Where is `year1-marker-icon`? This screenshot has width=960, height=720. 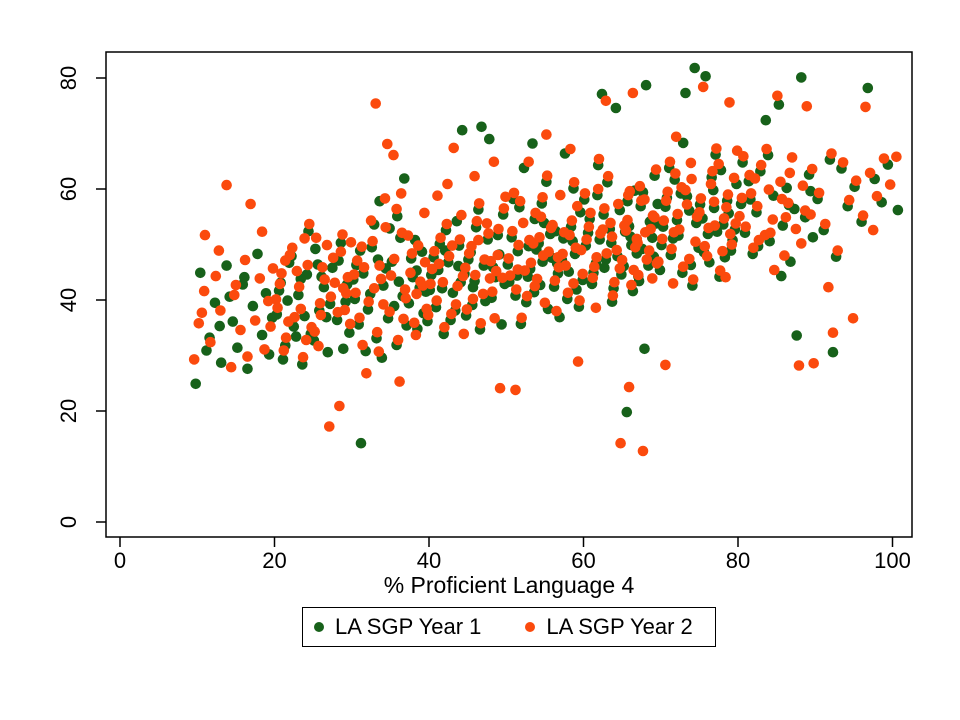
year1-marker-icon is located at coordinates (319, 627).